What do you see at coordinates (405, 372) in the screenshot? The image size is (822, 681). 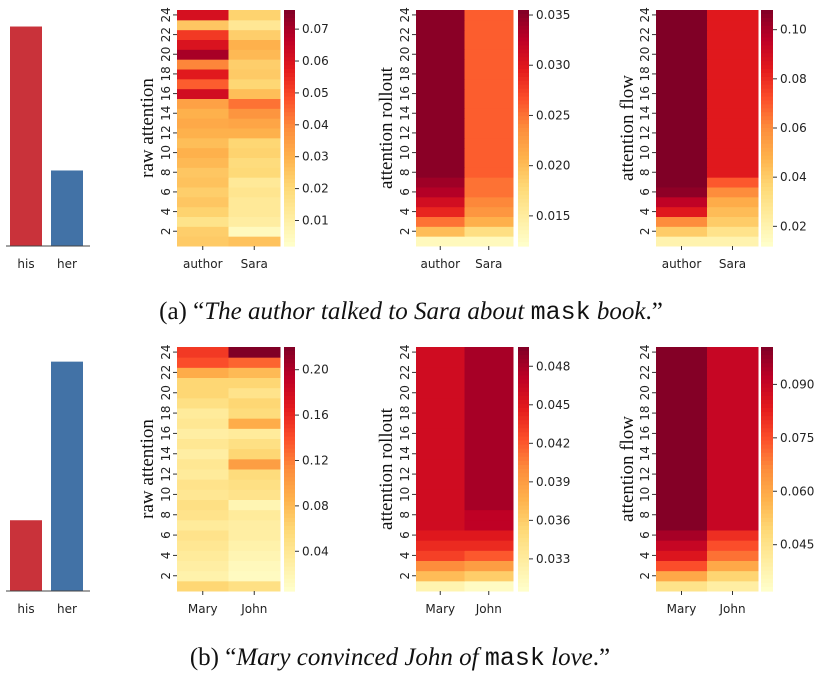 I see `y-tick-label: 22` at bounding box center [405, 372].